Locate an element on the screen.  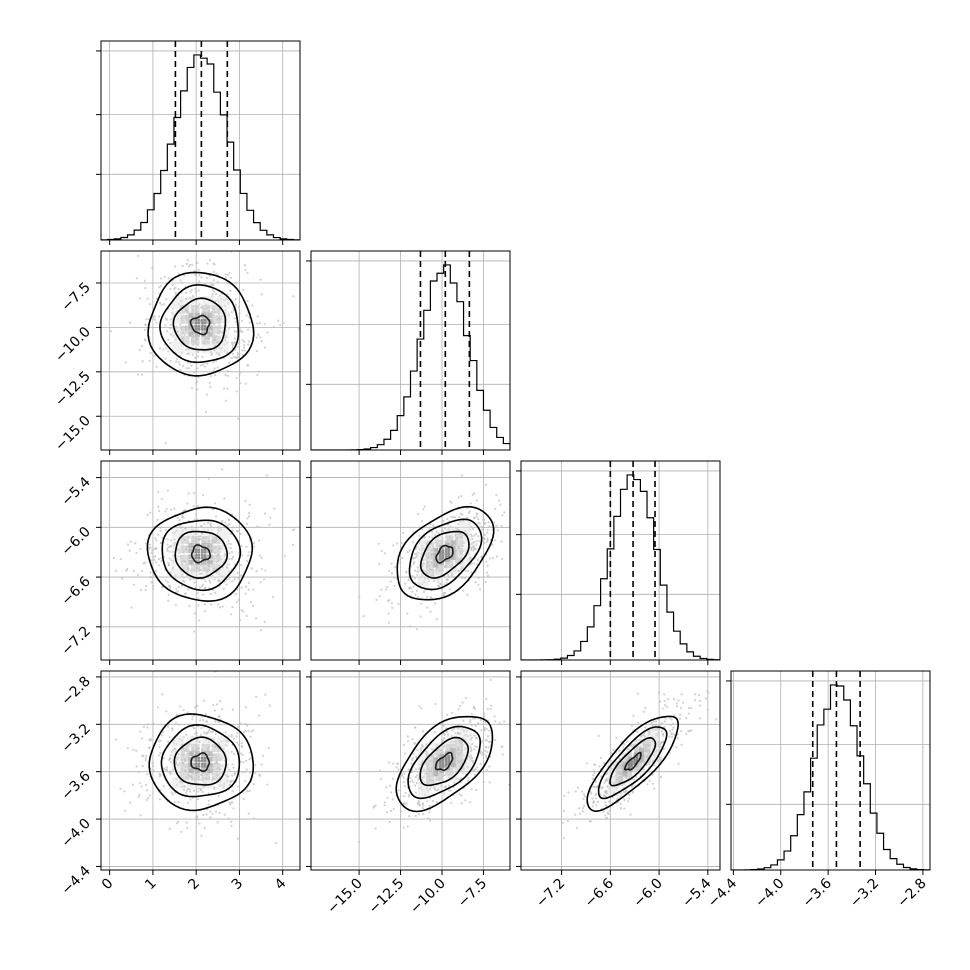
x-tick-label: 2 is located at coordinates (194, 885).